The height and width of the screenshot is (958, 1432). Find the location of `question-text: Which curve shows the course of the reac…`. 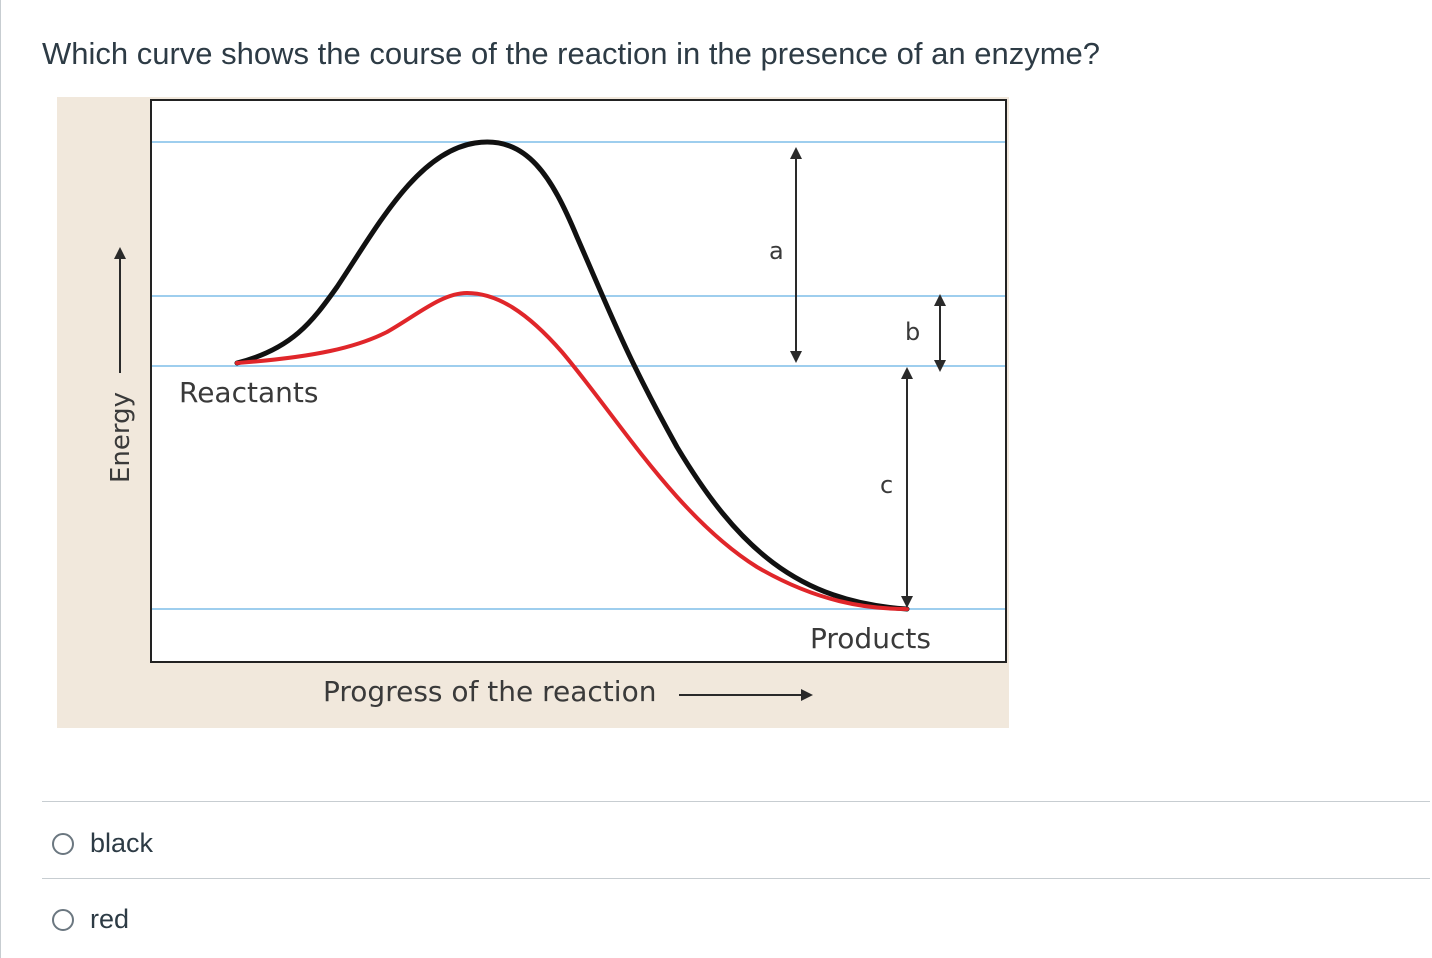

question-text: Which curve shows the course of the reac… is located at coordinates (571, 53).